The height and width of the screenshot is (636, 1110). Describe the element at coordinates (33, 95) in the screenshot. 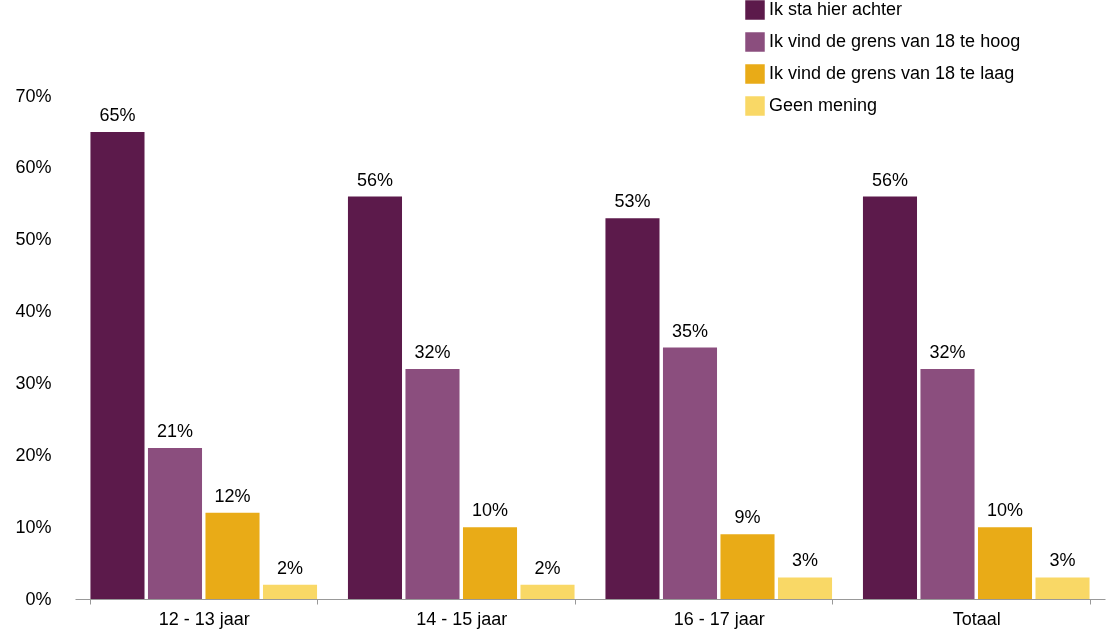

I see `y-tick-label: 70%` at that location.